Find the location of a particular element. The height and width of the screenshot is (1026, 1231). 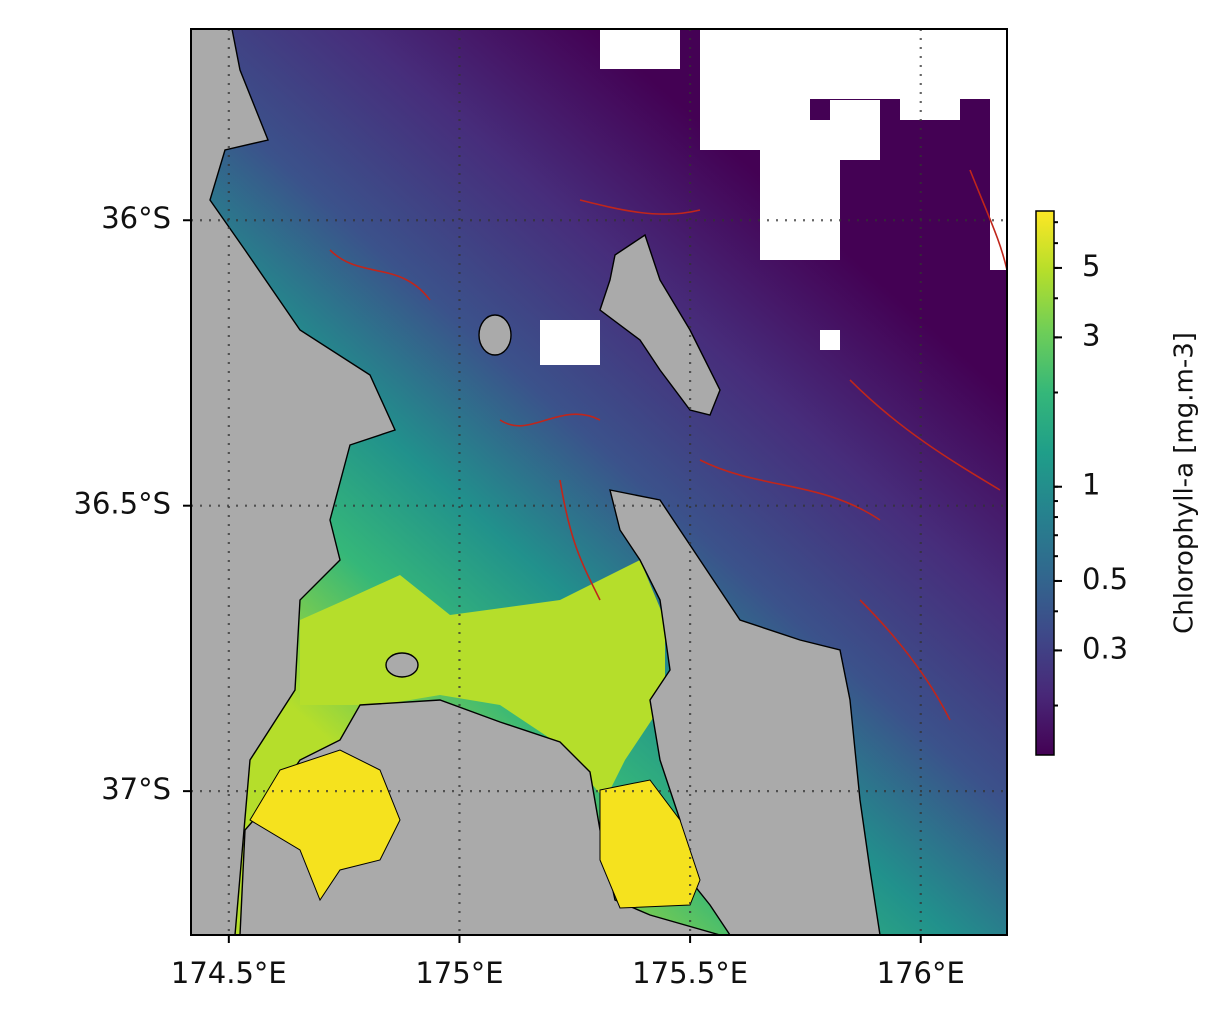

gulf-bloom is located at coordinates (482, 680).